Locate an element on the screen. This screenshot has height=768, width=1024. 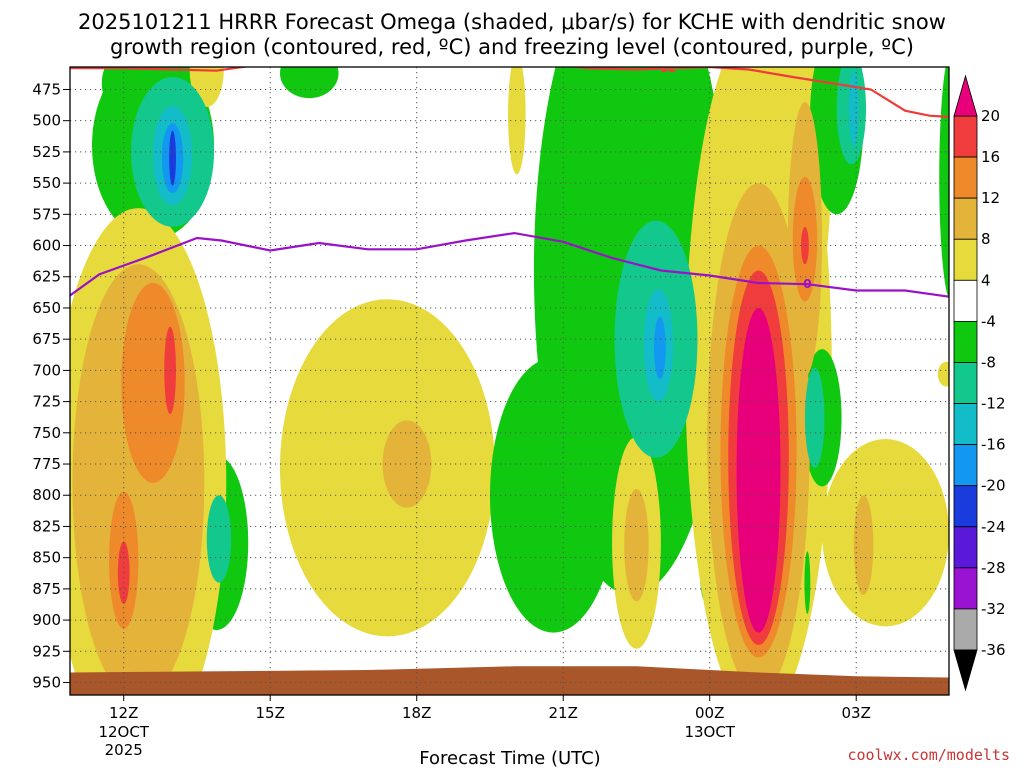
terrain-layer is located at coordinates (509, 680).